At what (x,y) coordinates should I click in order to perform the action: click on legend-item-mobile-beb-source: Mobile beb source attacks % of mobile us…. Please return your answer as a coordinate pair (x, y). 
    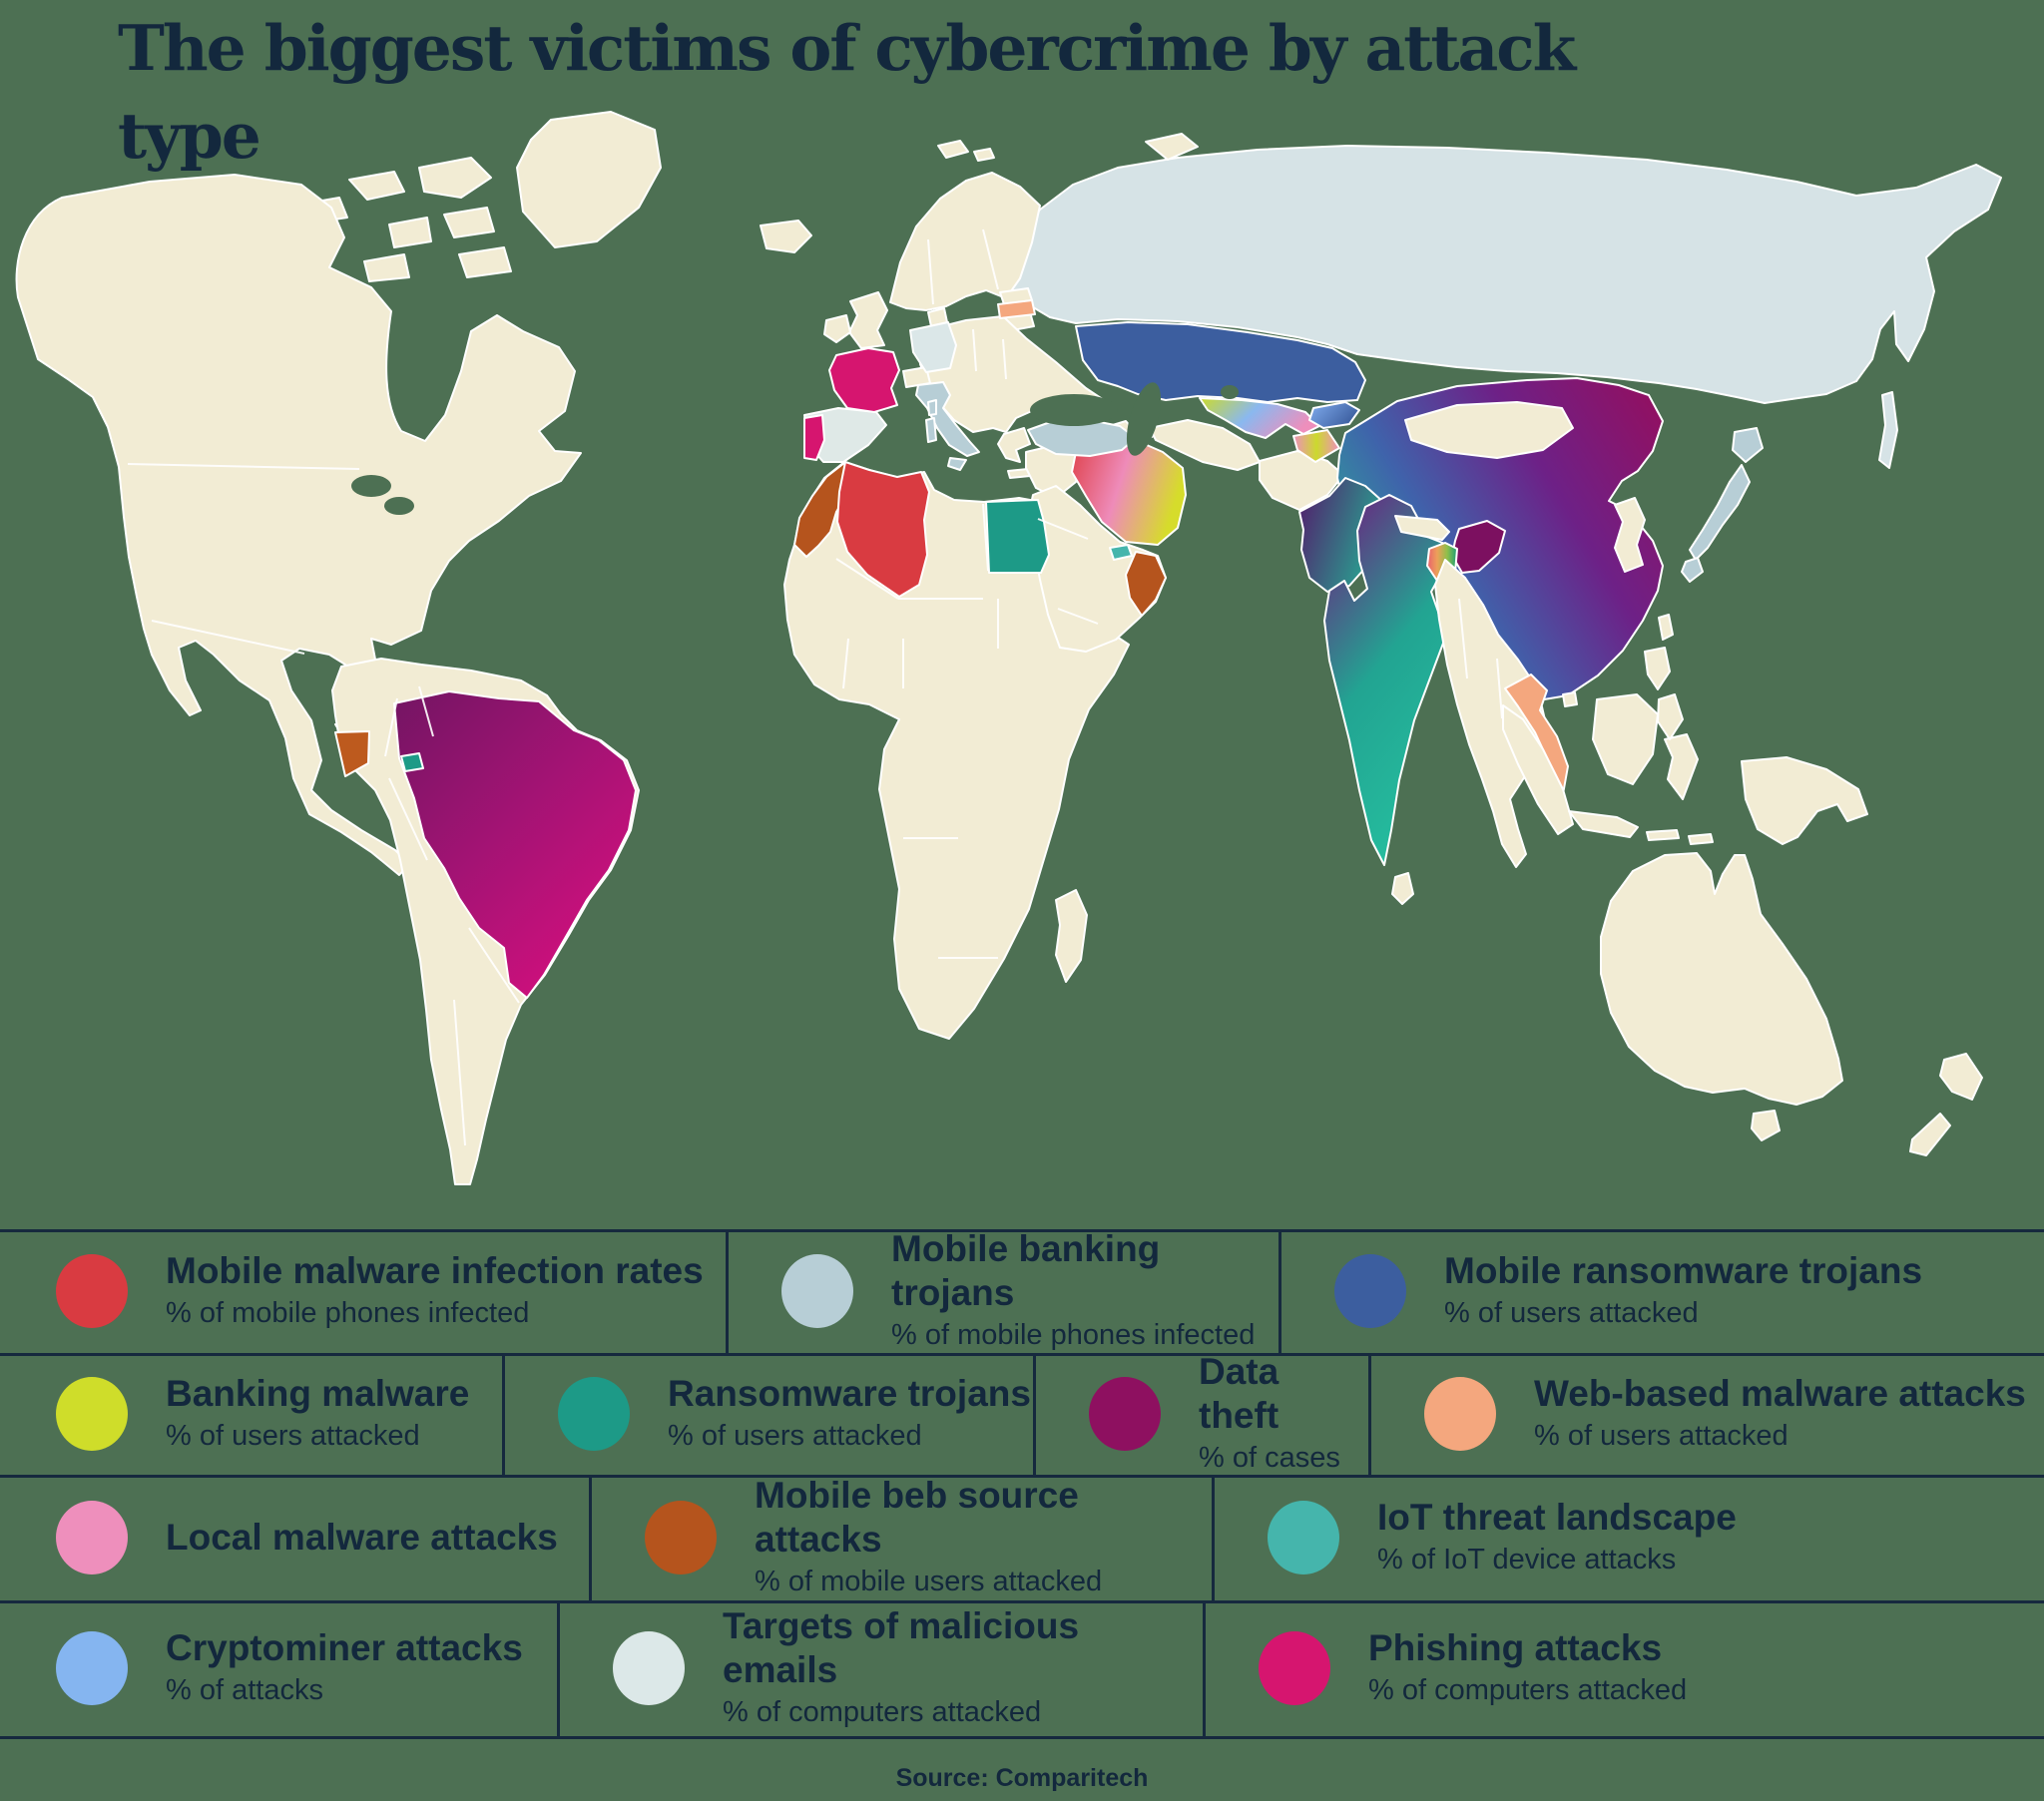
    Looking at the image, I should click on (900, 1537).